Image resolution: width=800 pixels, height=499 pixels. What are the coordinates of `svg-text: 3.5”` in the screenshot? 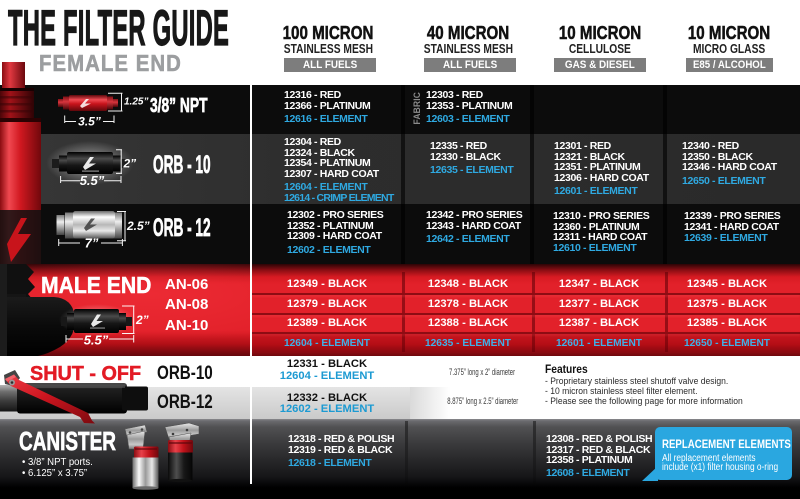 It's located at (89, 122).